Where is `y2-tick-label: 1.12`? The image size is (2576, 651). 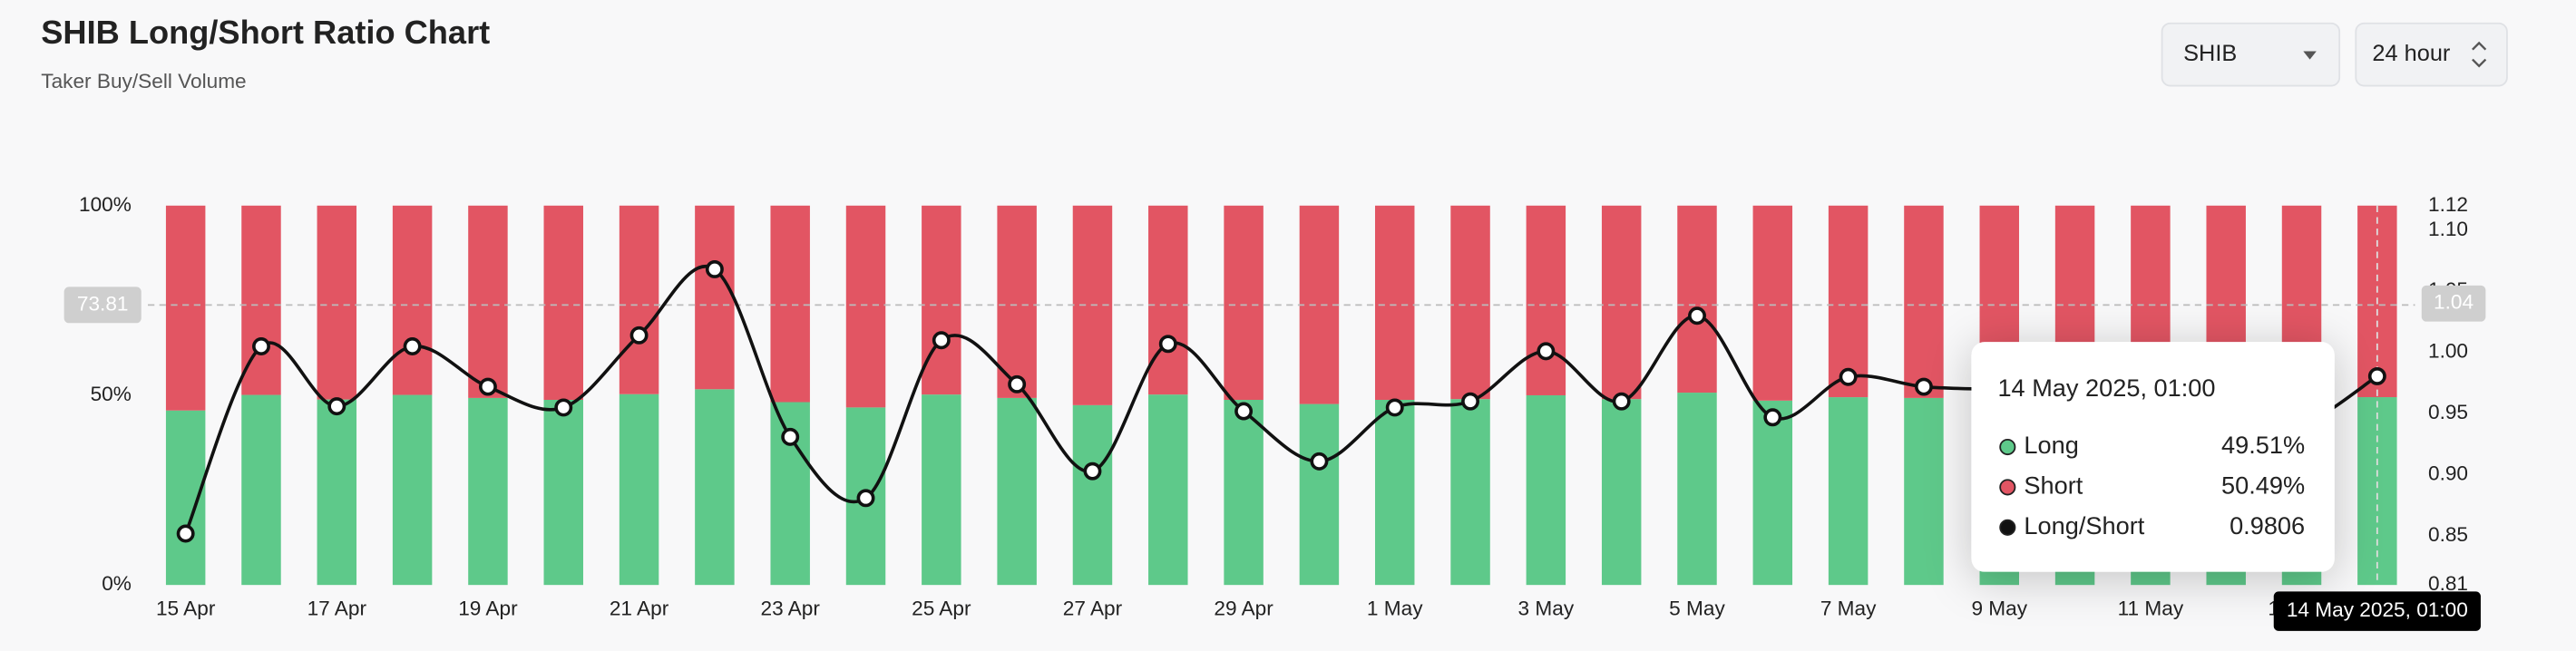
y2-tick-label: 1.12 is located at coordinates (2448, 204).